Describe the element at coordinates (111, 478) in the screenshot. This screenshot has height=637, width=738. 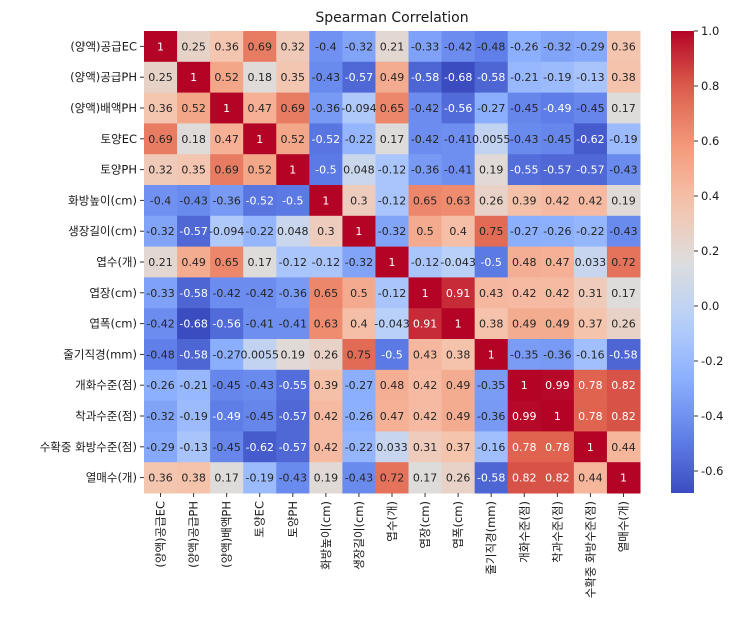
I see `y-tick-label: 열매수(개)` at that location.